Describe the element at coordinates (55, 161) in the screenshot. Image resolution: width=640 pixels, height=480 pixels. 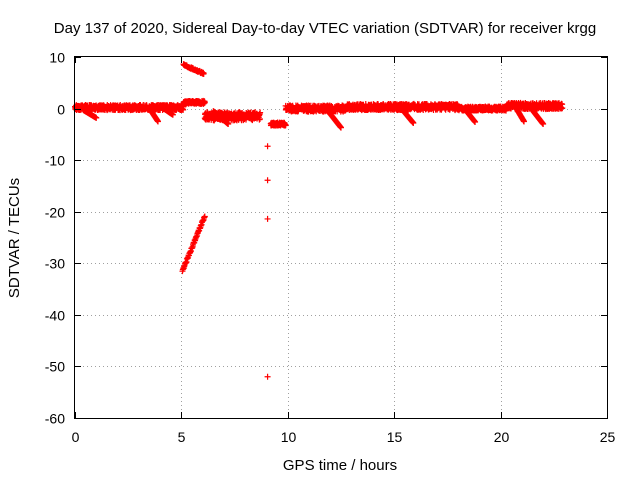
I see `y-tick-label: -10` at that location.